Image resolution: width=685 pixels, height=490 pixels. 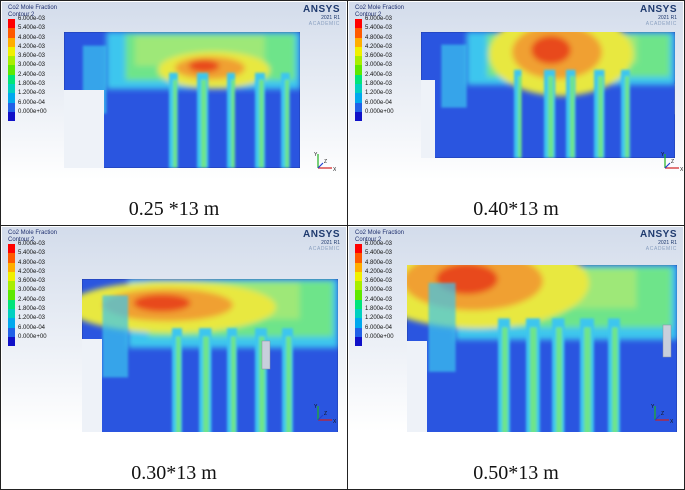 I want to click on panel-caption: 0.50*13 m, so click(x=516, y=473).